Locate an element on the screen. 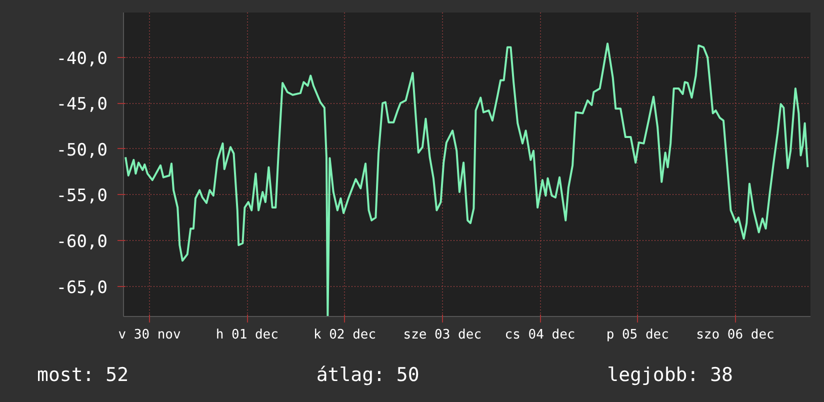 Image resolution: width=824 pixels, height=402 pixels. x-tick-label: cs 04 dec is located at coordinates (540, 335).